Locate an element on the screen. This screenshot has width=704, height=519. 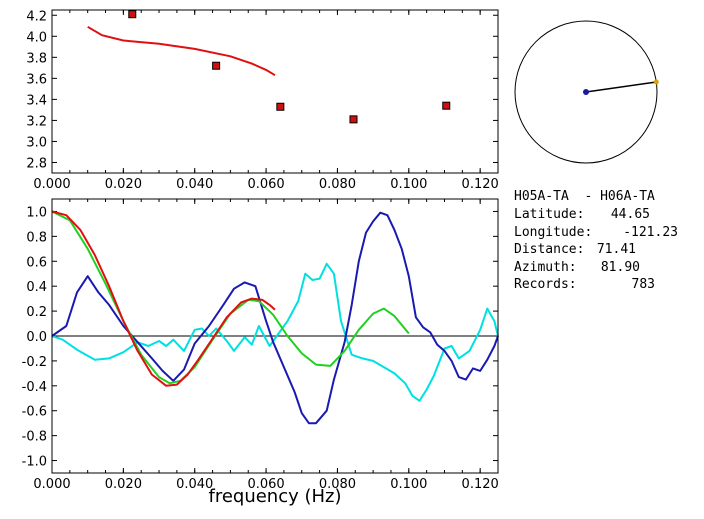
azimuth-compass is located at coordinates (586, 92).